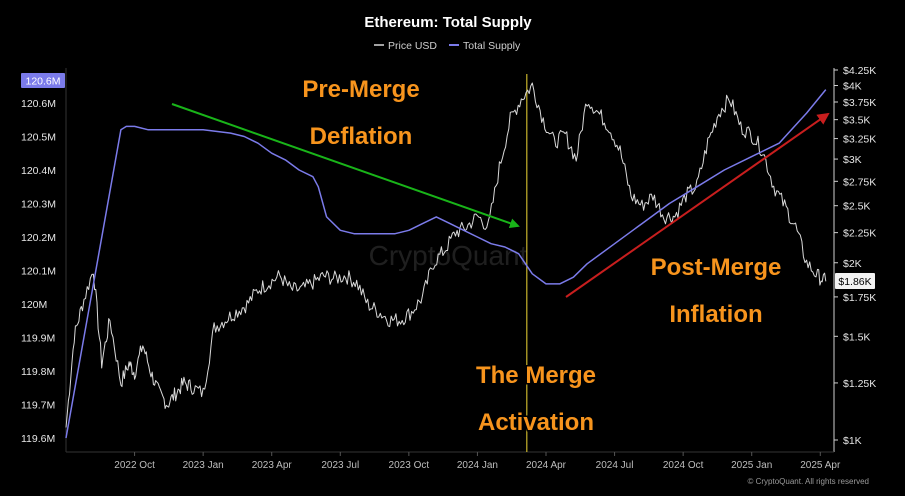 The image size is (905, 496). Describe the element at coordinates (859, 71) in the screenshot. I see `right-tick-label: $4.25K` at that location.